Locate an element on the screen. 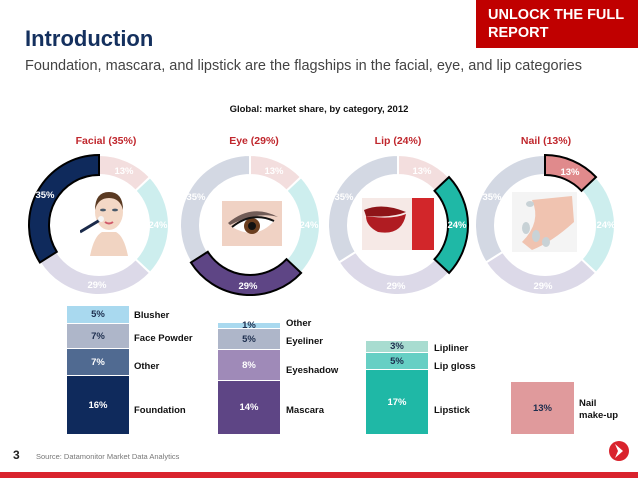  unlock-line-1: UNLOCK THE FULL is located at coordinates (556, 15).